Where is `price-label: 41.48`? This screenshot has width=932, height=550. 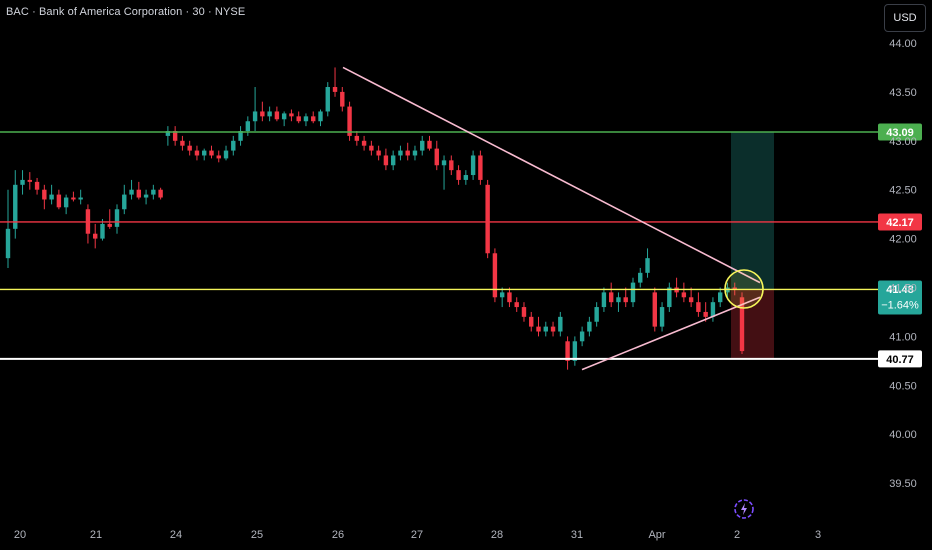 price-label: 41.48 is located at coordinates (900, 290).